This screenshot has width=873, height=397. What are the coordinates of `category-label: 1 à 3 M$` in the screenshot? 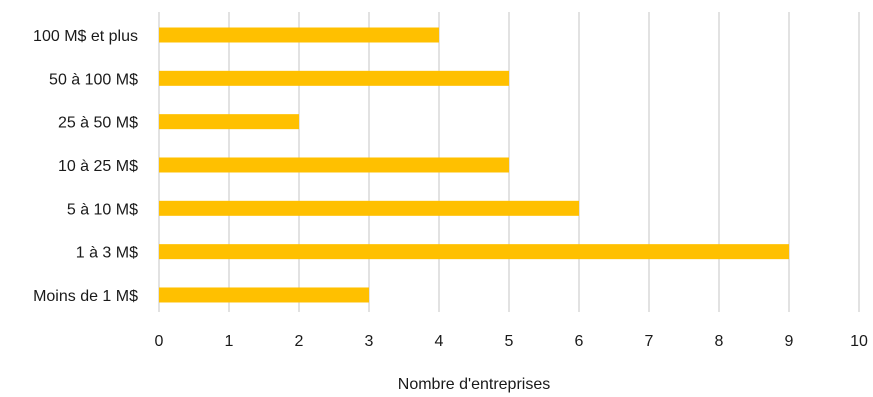 It's located at (107, 253).